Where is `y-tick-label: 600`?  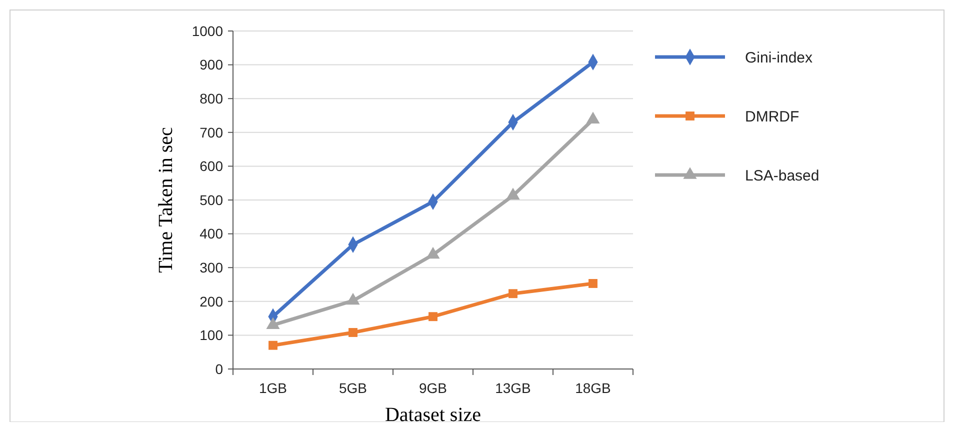 y-tick-label: 600 is located at coordinates (212, 166).